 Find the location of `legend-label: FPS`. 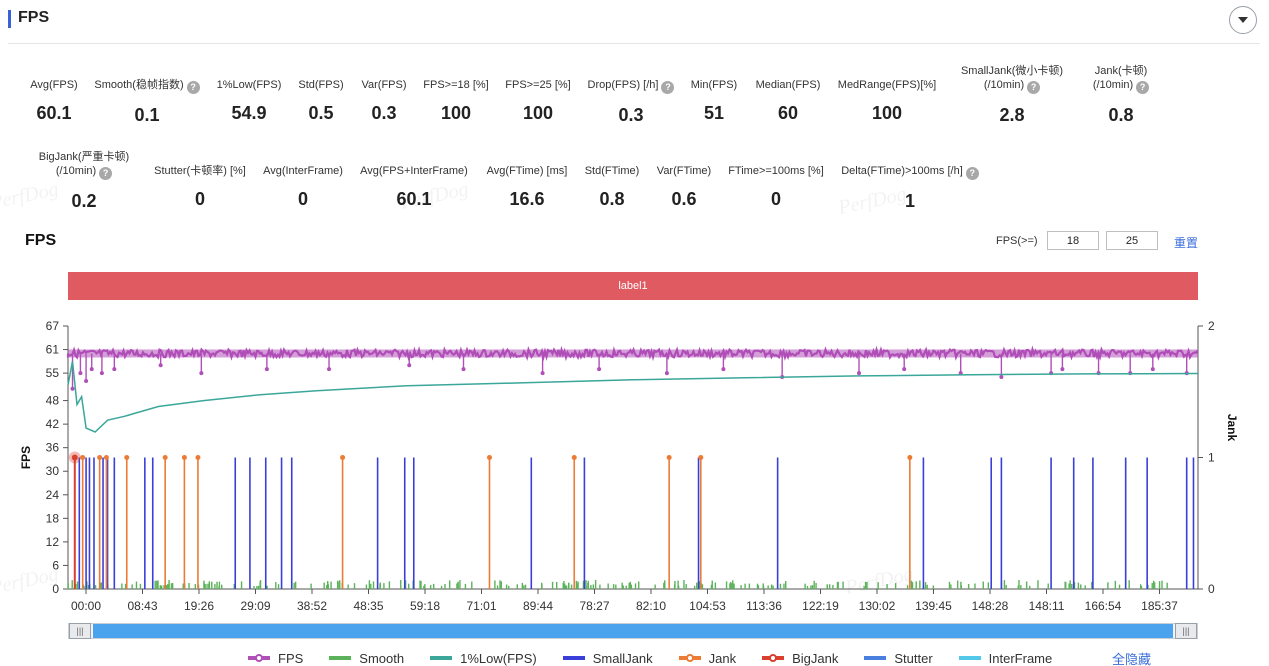

legend-label: FPS is located at coordinates (291, 658).